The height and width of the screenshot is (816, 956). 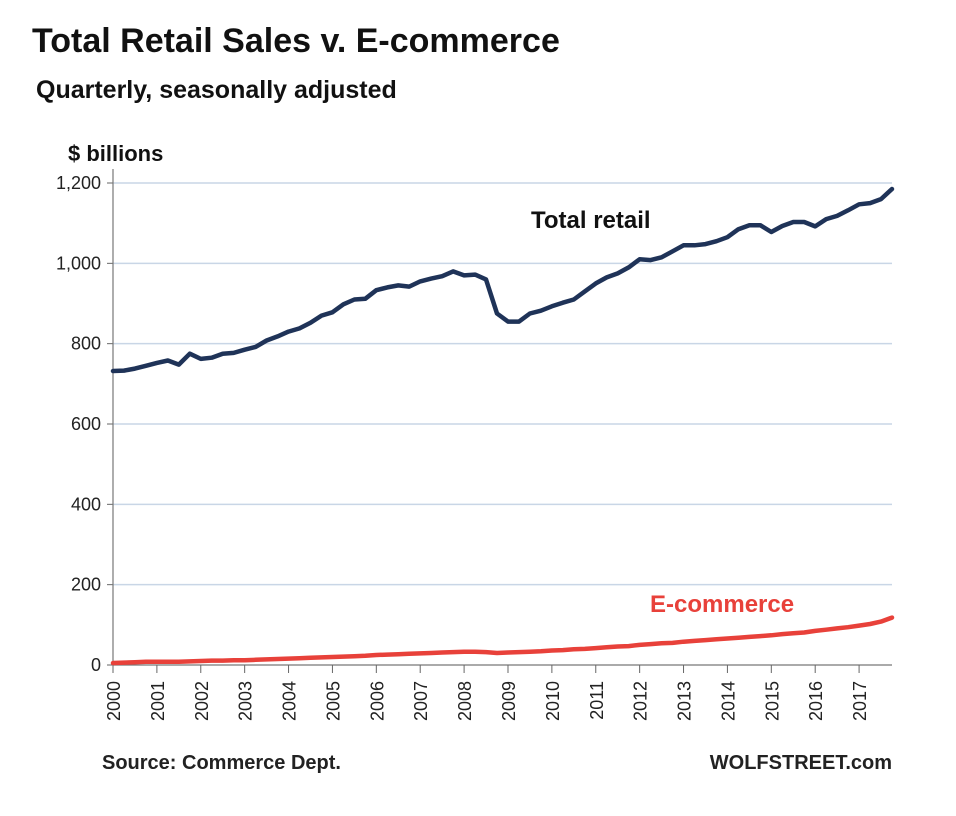 I want to click on ytick-label: 600, so click(x=86, y=424).